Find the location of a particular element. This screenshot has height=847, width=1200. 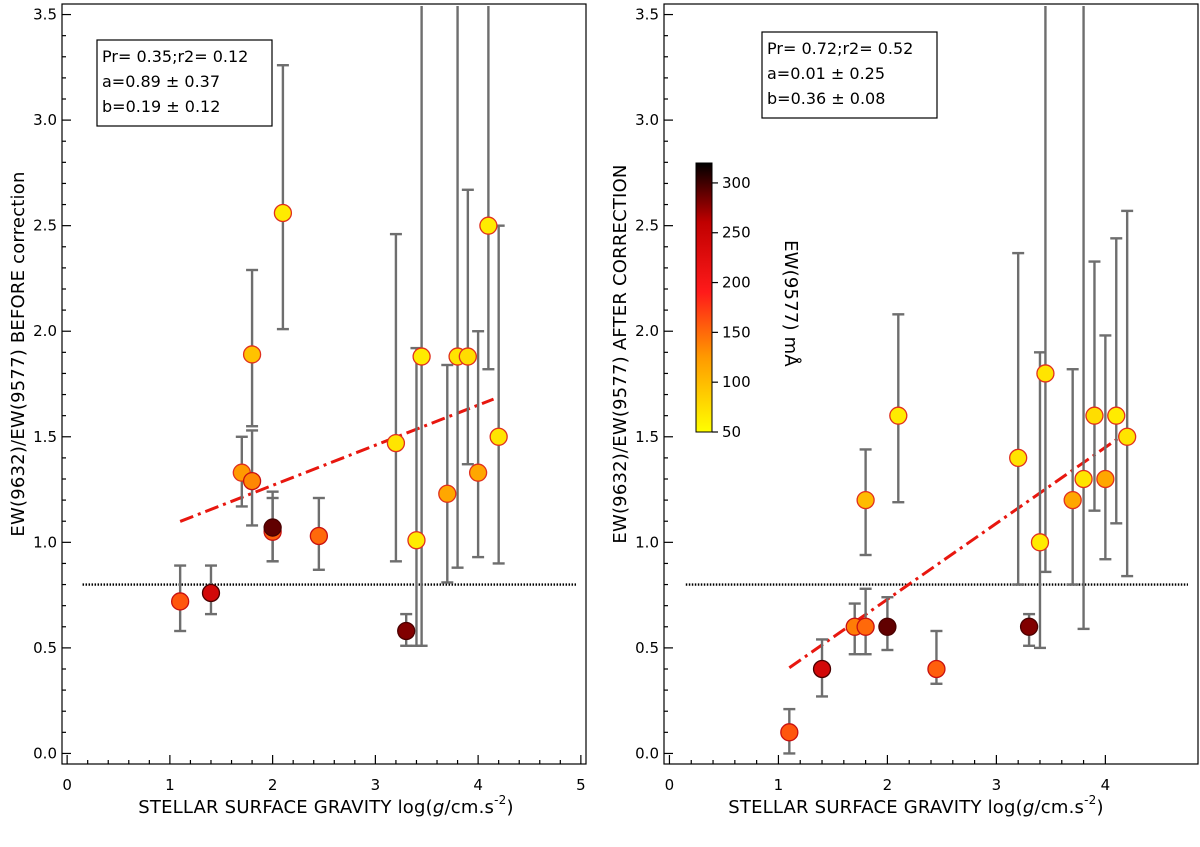

left-x-tick-label: 4 is located at coordinates (478, 785).